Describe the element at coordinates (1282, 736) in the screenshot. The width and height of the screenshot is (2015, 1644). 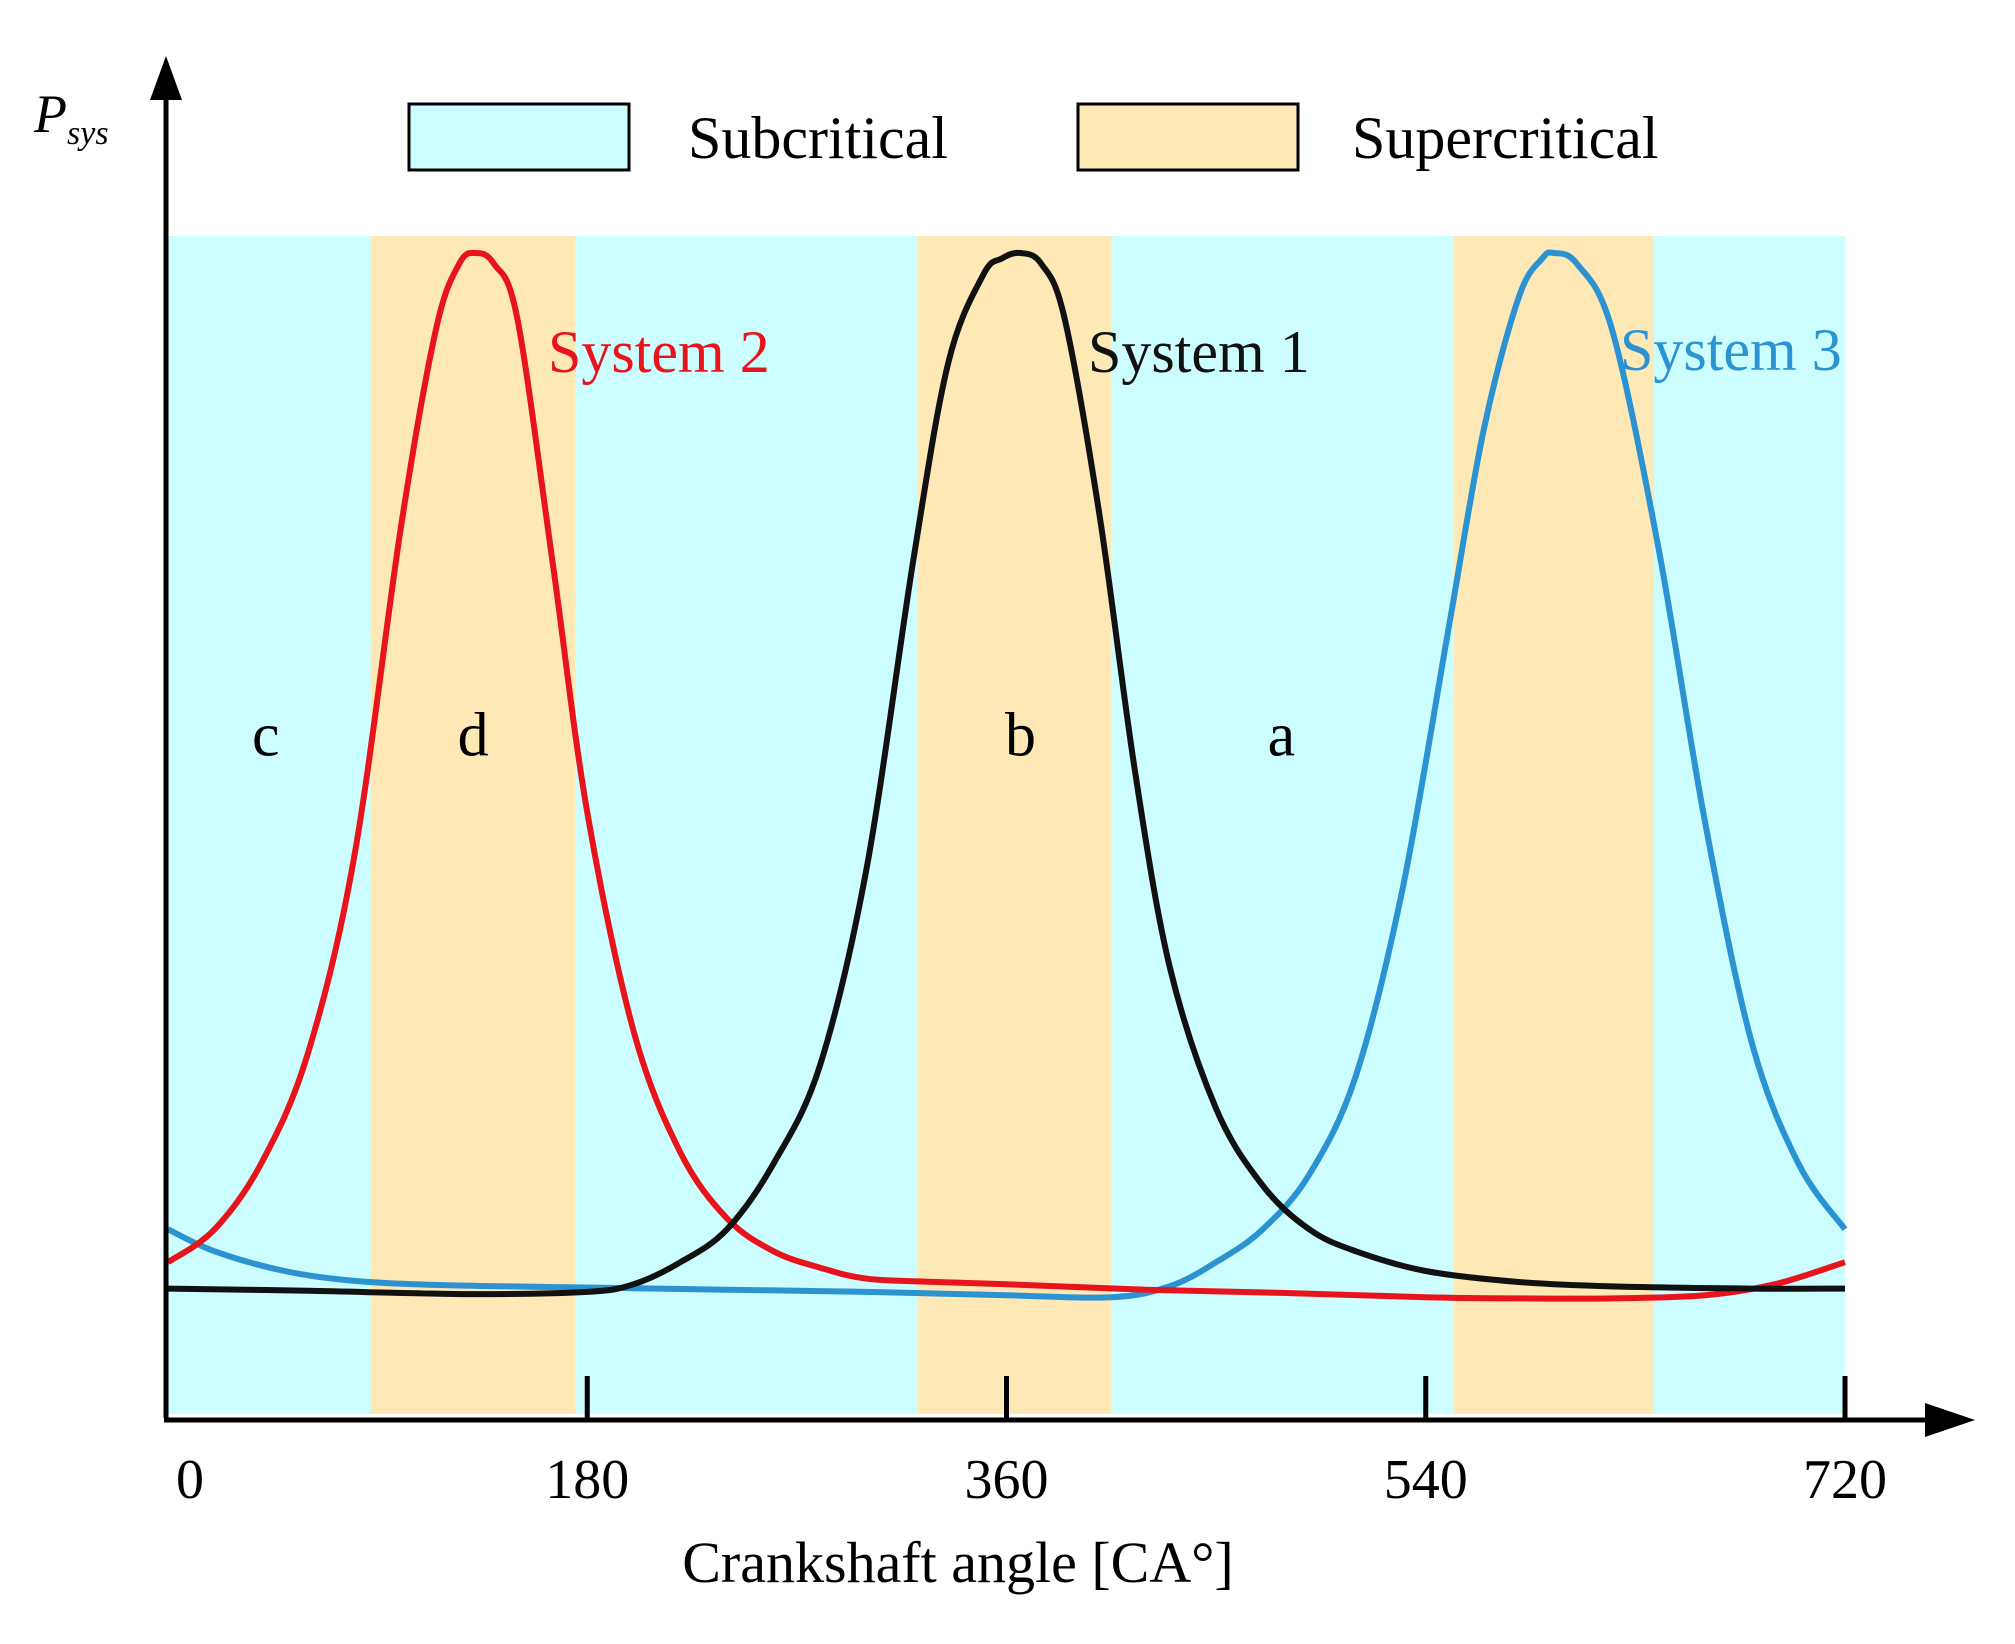
I see `region-annotation-a: a` at that location.